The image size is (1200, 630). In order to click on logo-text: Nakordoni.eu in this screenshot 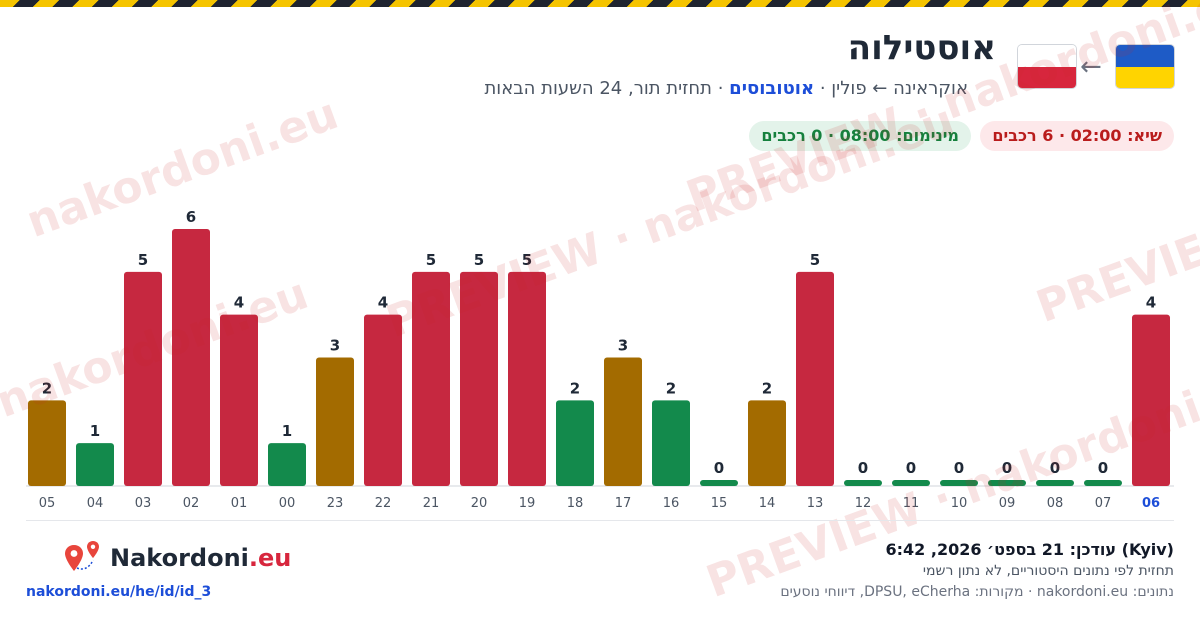, I will do `click(200, 558)`.